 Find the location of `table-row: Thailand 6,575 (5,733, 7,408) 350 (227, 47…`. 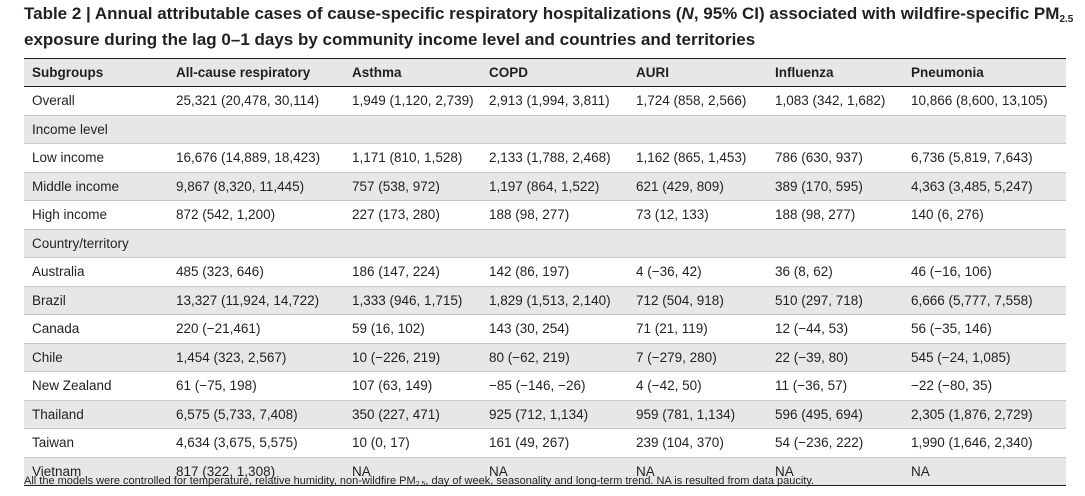

table-row: Thailand 6,575 (5,733, 7,408) 350 (227, 47… is located at coordinates (545, 414).